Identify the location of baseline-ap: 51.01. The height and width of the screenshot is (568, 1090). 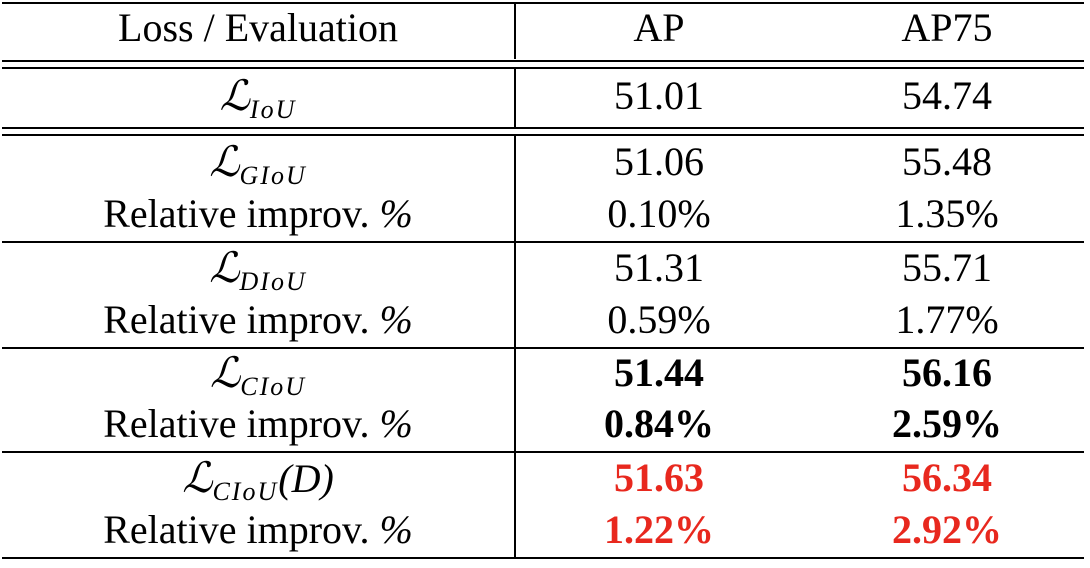
(659, 95).